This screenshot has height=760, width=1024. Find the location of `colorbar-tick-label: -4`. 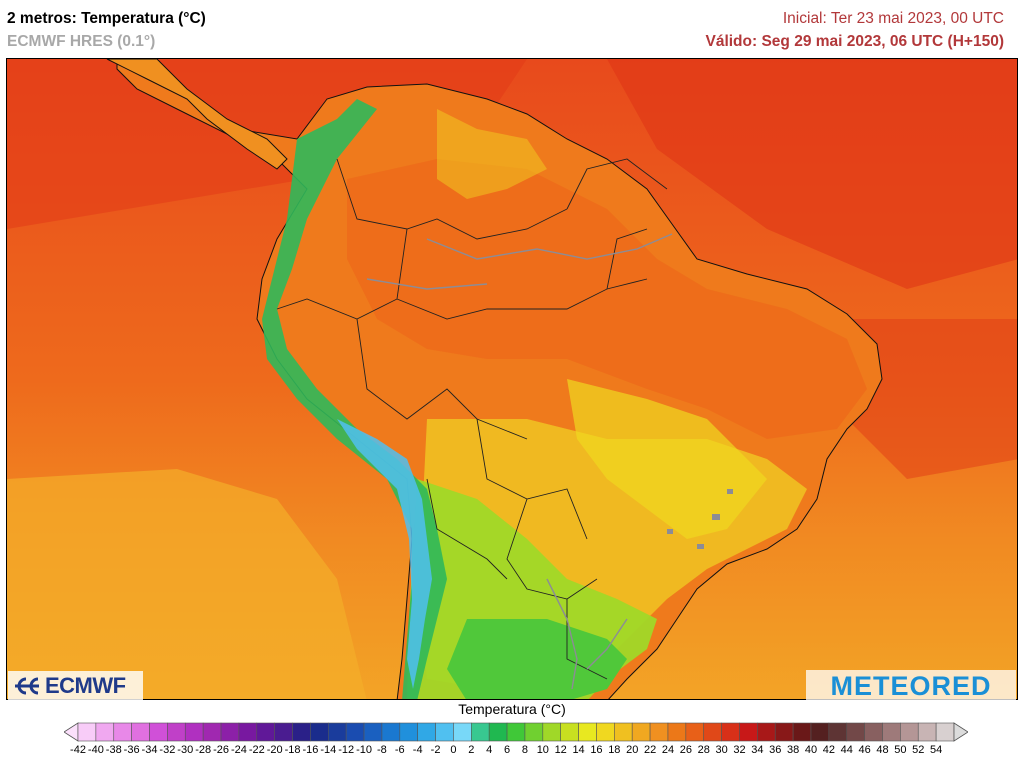

colorbar-tick-label: -4 is located at coordinates (417, 750).